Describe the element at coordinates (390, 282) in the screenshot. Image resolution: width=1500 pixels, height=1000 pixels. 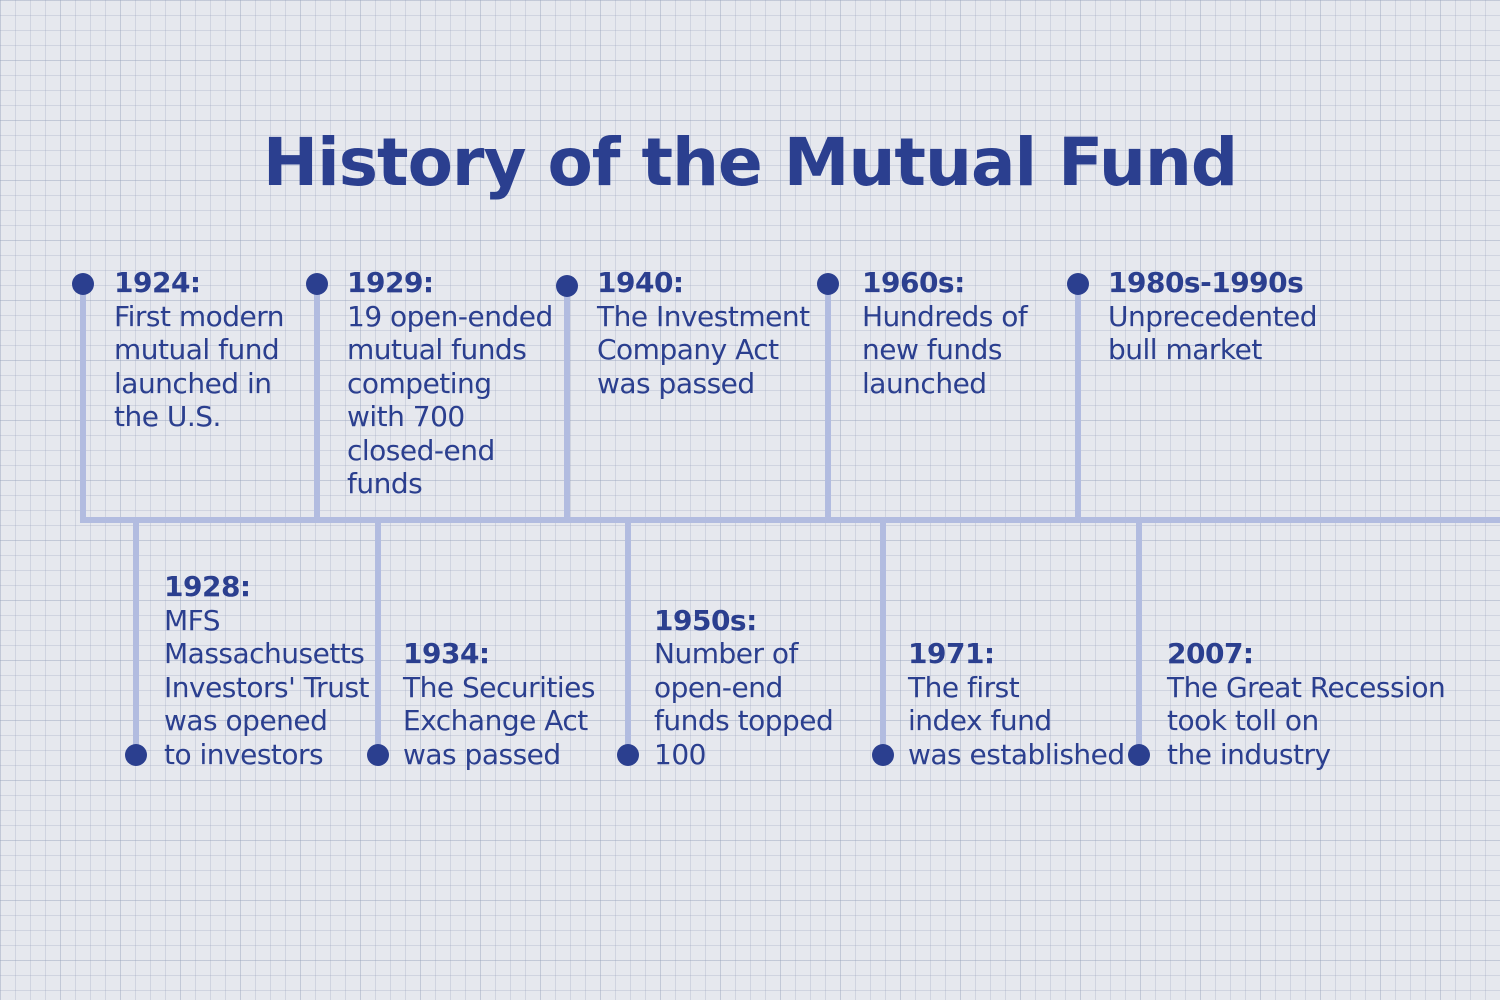
I see `event-label: 1929:` at that location.